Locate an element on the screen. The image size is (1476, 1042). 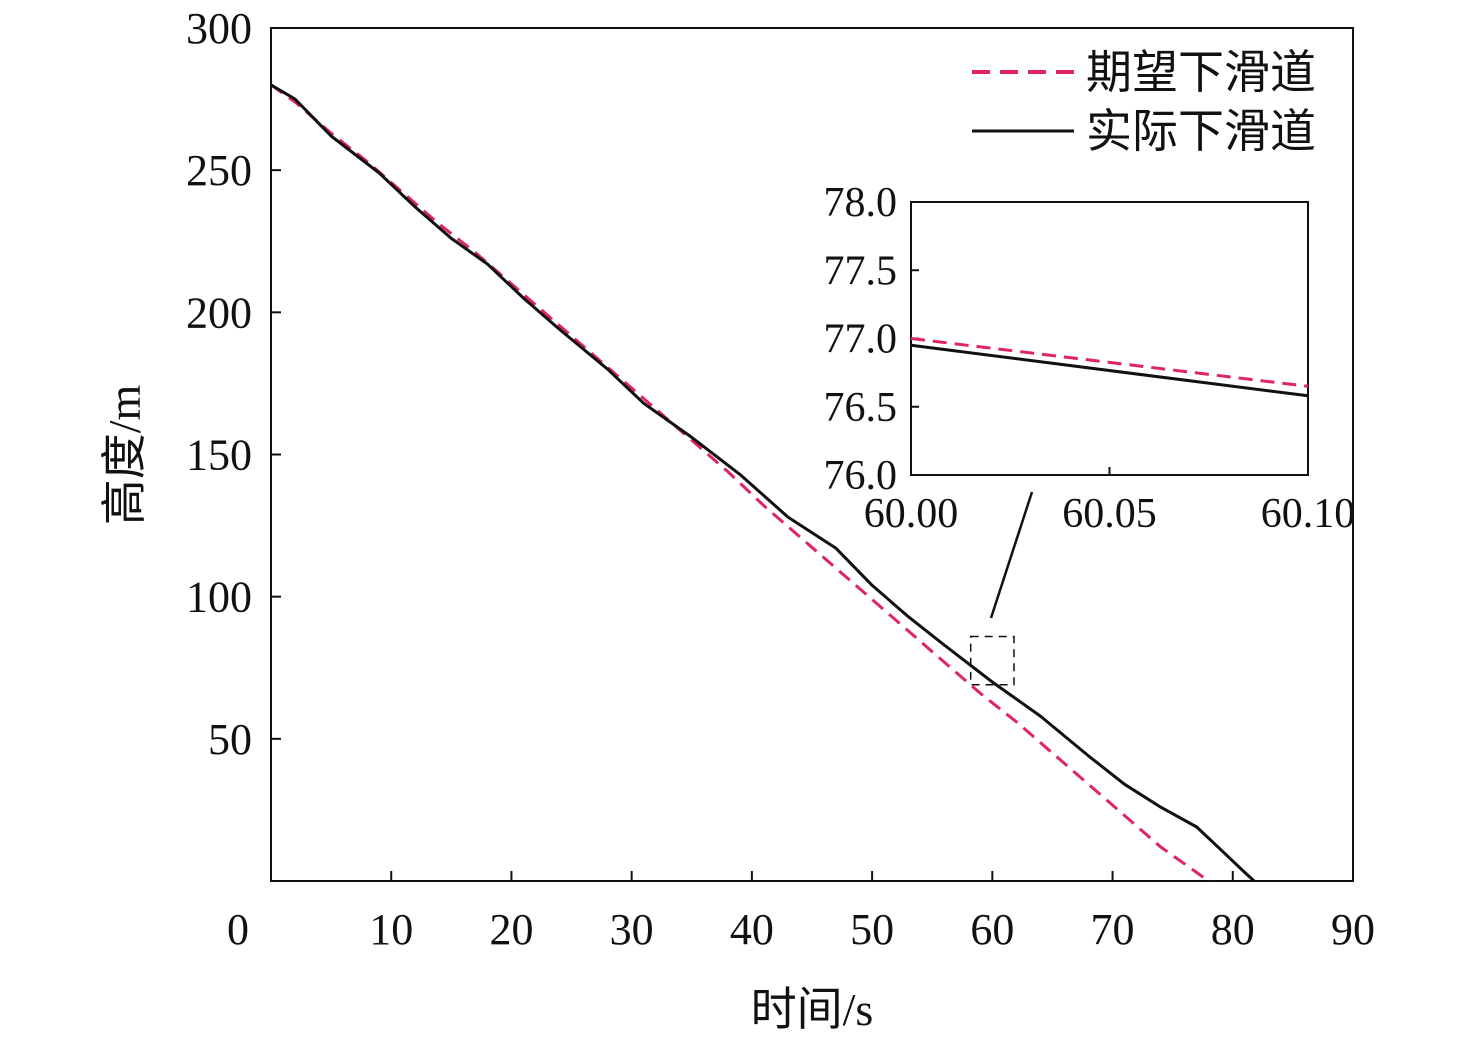
legend-label-expected: 期望下滑道 is located at coordinates (1201, 72).